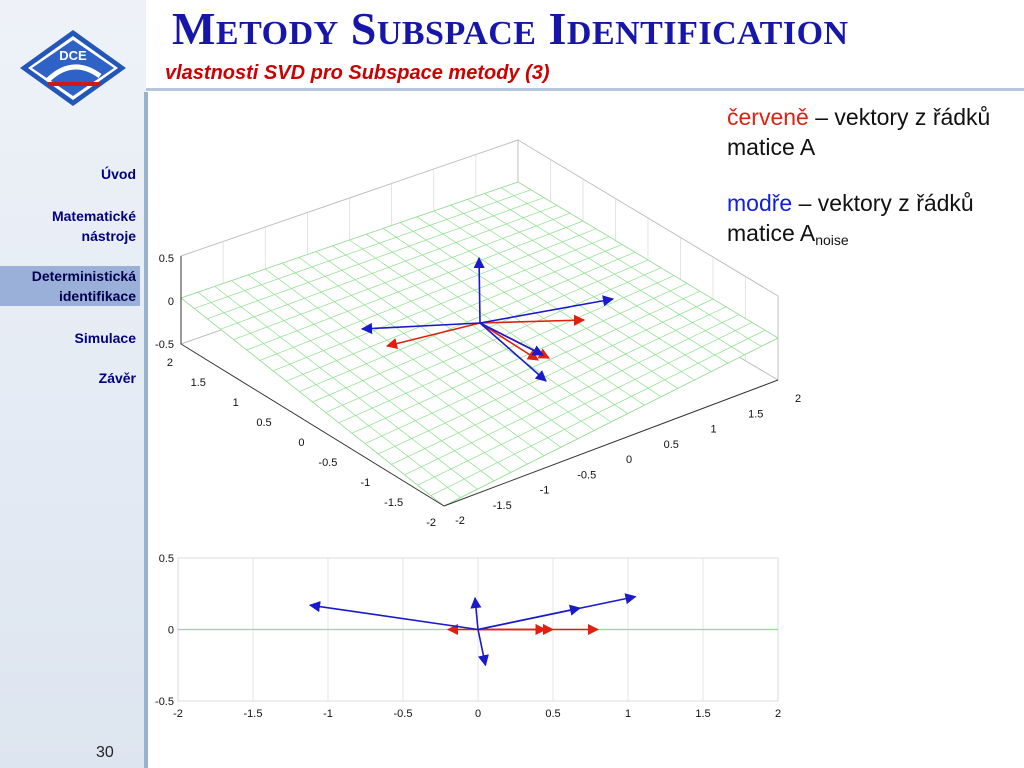  I want to click on y-tick-label: 2, so click(170, 363).